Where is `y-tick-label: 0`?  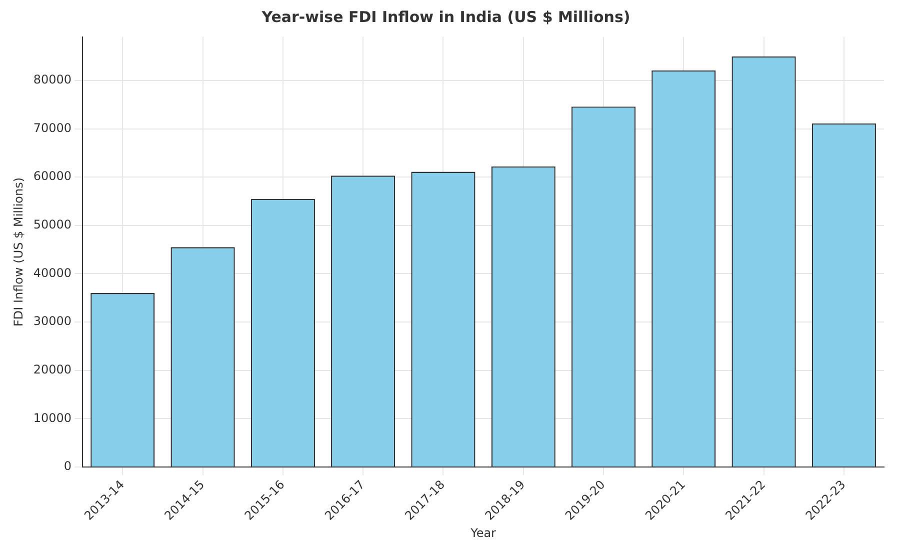
y-tick-label: 0 is located at coordinates (68, 466).